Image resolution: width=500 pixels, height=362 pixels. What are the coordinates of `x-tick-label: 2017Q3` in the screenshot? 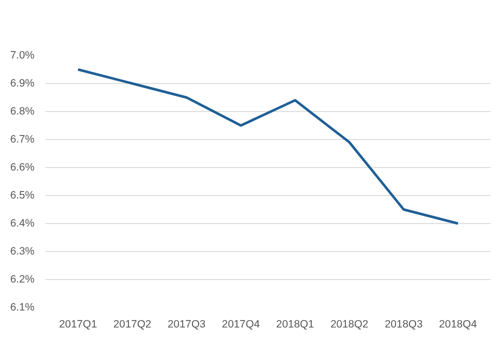 It's located at (187, 324).